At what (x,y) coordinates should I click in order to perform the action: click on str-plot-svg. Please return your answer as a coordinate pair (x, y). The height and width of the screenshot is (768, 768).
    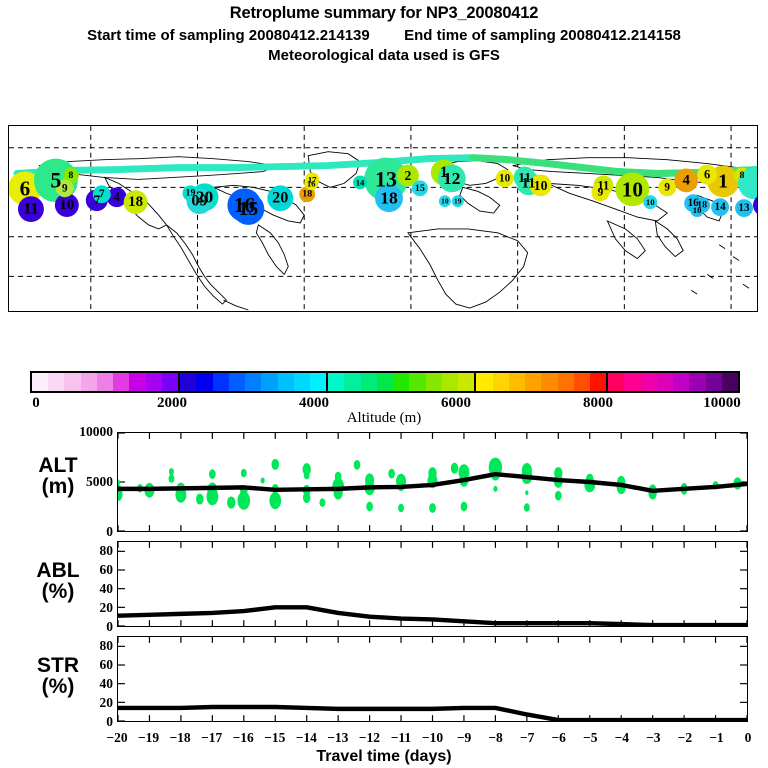
    Looking at the image, I should click on (432, 679).